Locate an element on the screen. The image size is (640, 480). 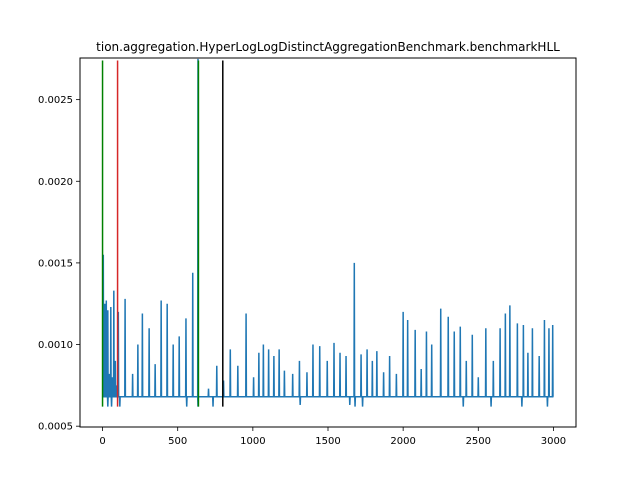
x-tick-label: 2000 is located at coordinates (402, 441).